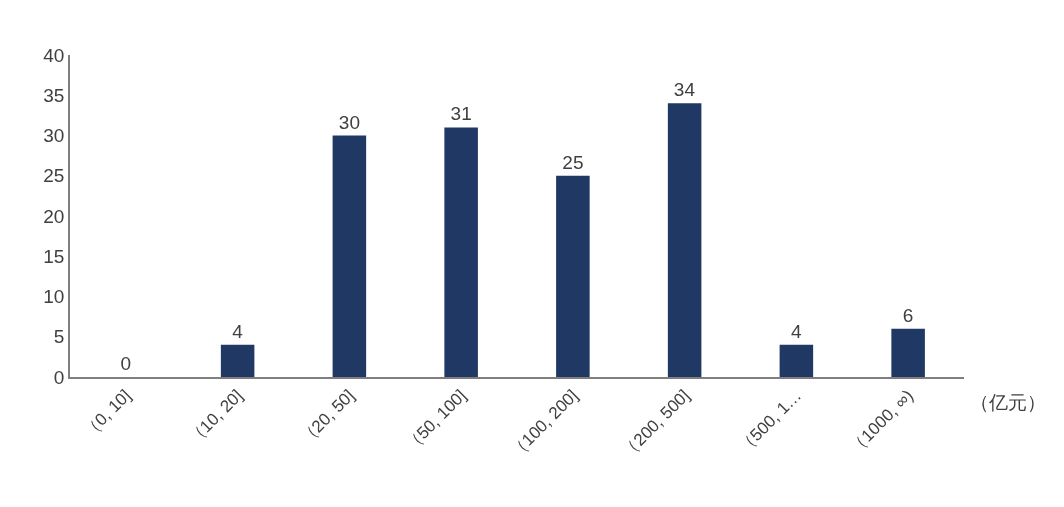  I want to click on y-tick-label: 0, so click(59, 377).